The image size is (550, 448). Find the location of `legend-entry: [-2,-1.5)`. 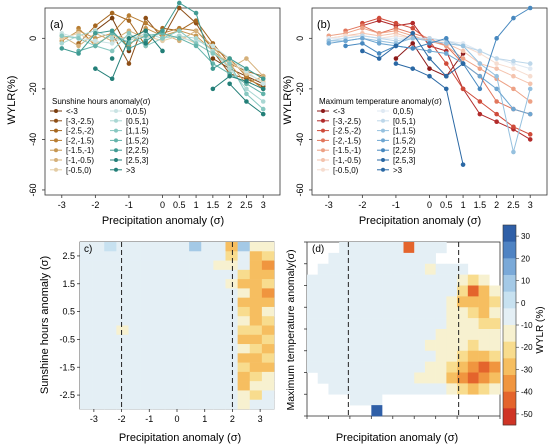

legend-entry: [-2,-1.5) is located at coordinates (72, 140).